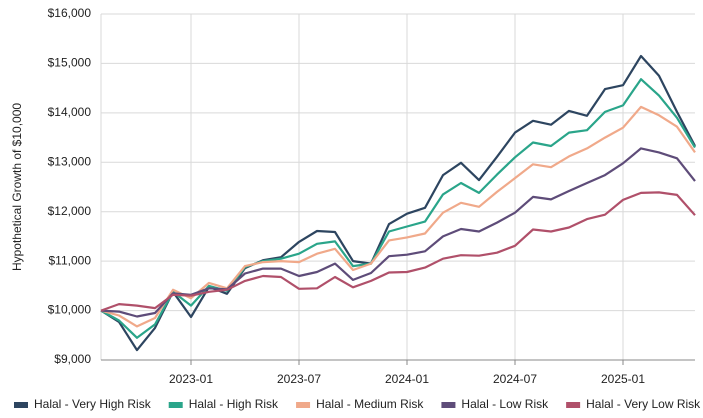 This screenshot has height=418, width=703. Describe the element at coordinates (191, 379) in the screenshot. I see `x-tick-label: 2023-01` at that location.